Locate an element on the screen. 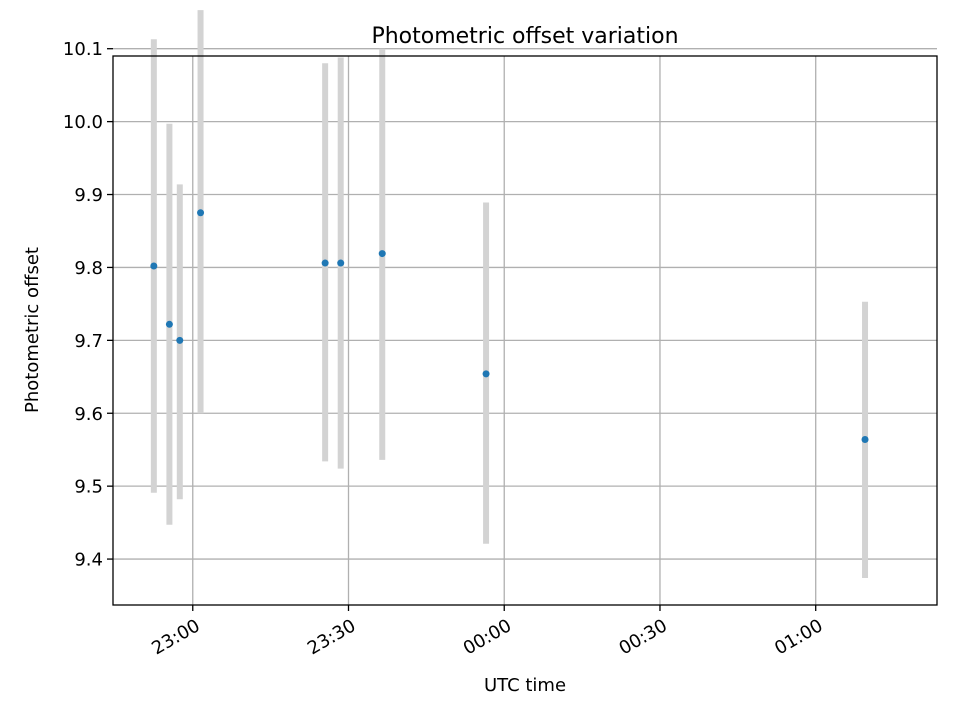  y-tick-label: 10.1 is located at coordinates (83, 49).